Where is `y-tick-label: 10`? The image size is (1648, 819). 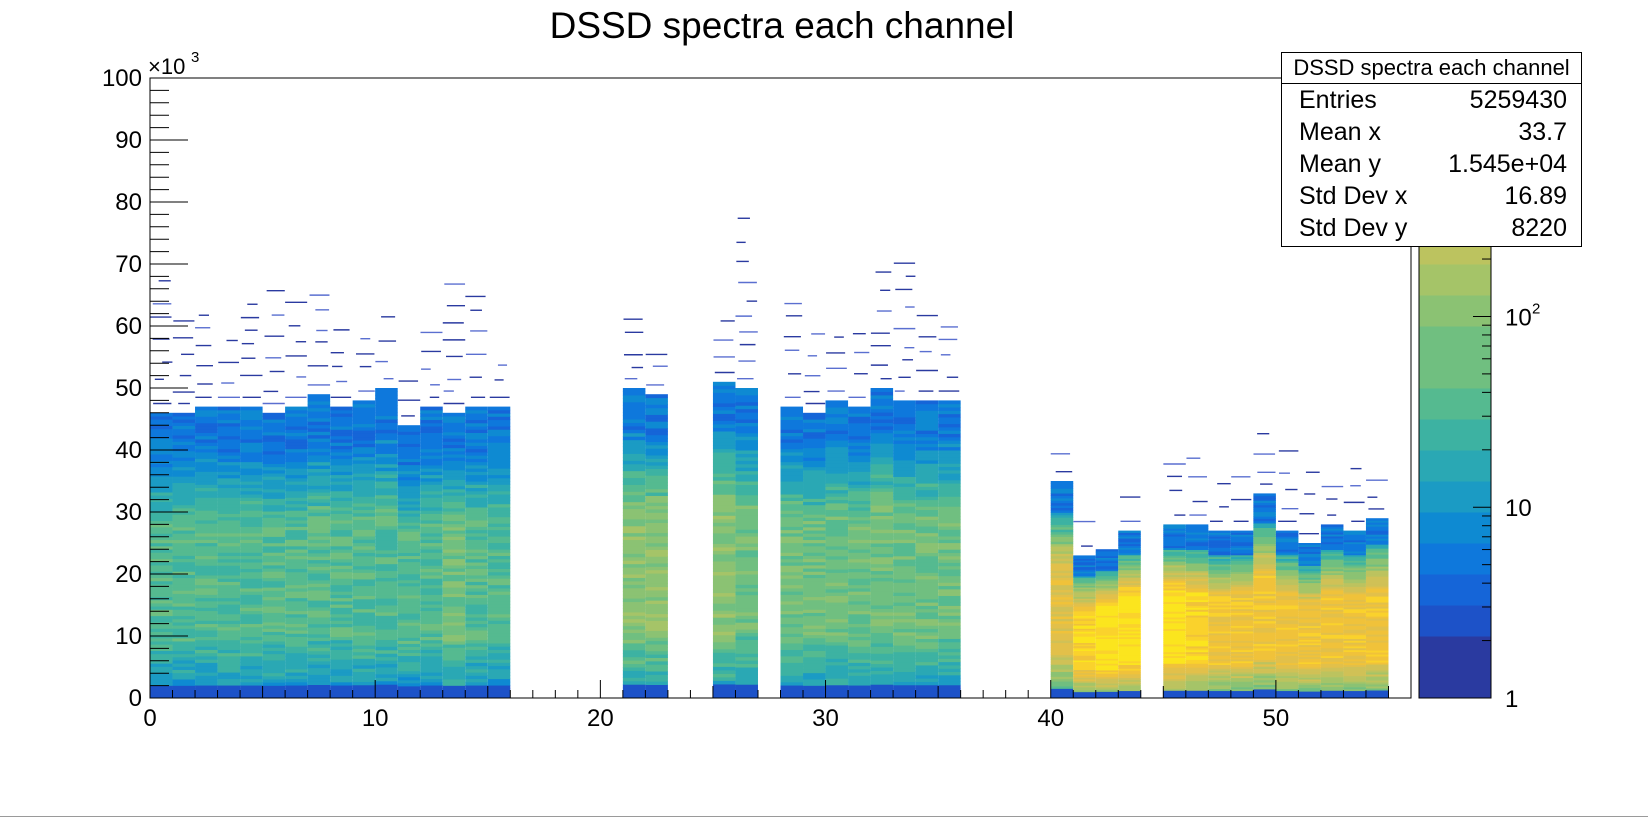
y-tick-label: 10 is located at coordinates (128, 636).